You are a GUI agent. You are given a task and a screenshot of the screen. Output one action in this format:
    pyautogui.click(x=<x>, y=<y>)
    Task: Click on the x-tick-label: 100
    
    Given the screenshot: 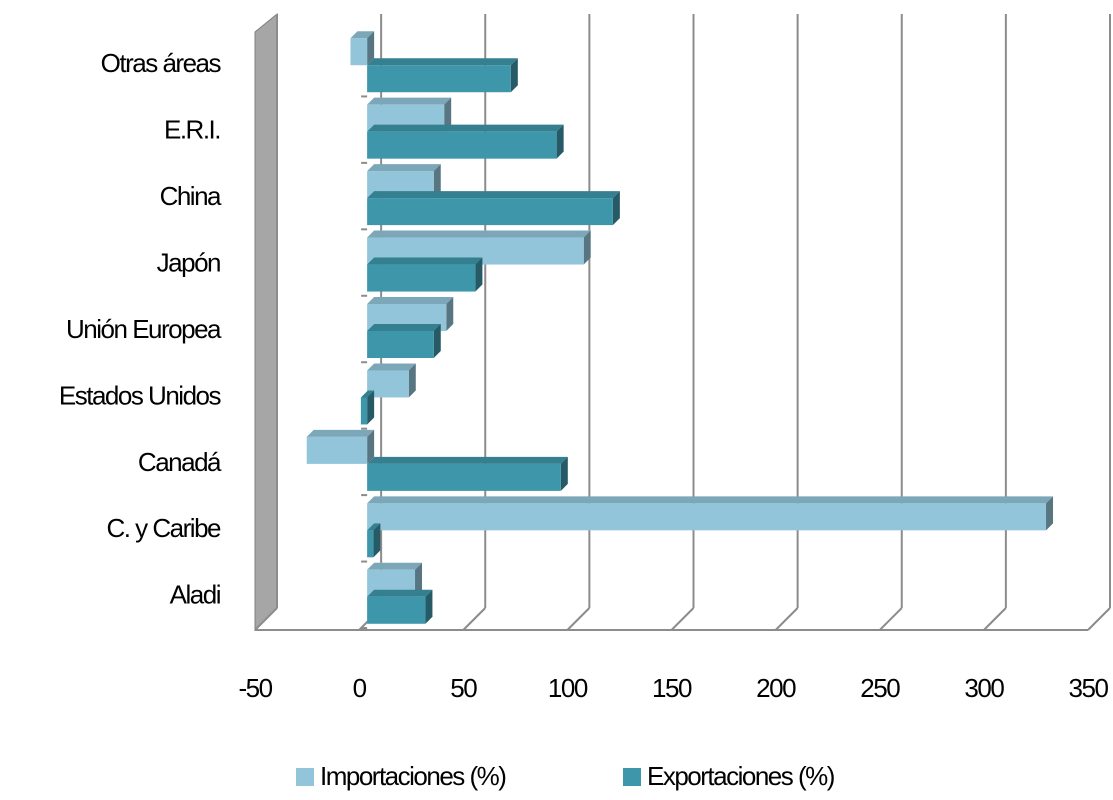 What is the action you would take?
    pyautogui.click(x=568, y=688)
    